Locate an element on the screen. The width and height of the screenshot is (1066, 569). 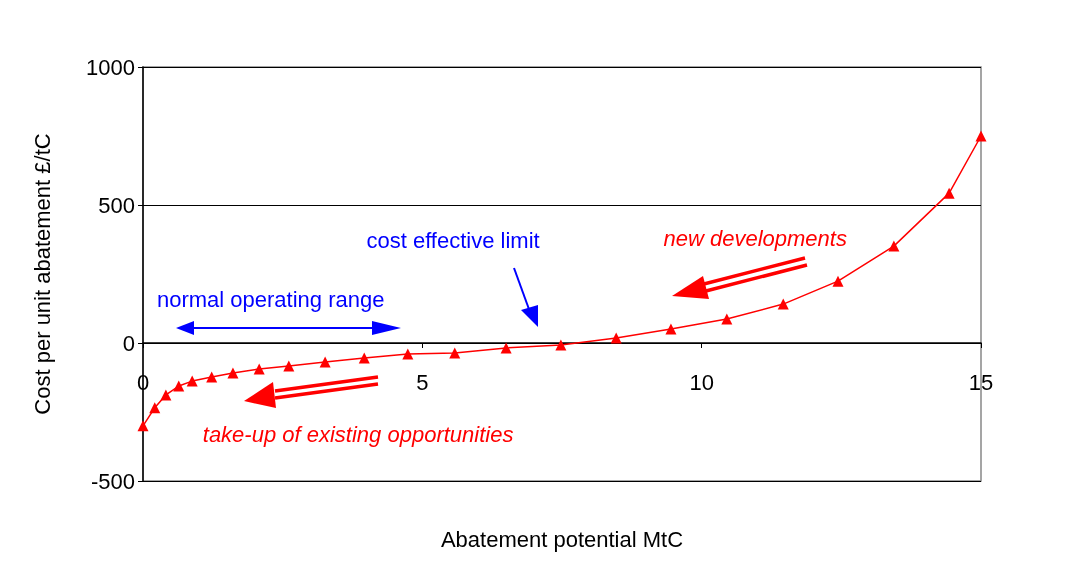
x-tick-label: 5 is located at coordinates (422, 382).